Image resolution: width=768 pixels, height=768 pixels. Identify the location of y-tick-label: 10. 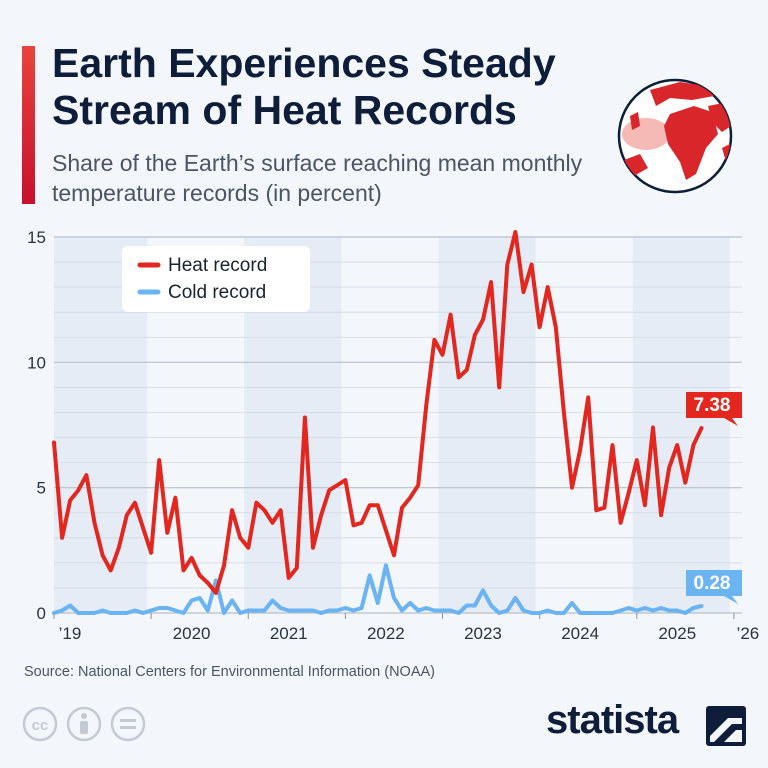
(36, 362).